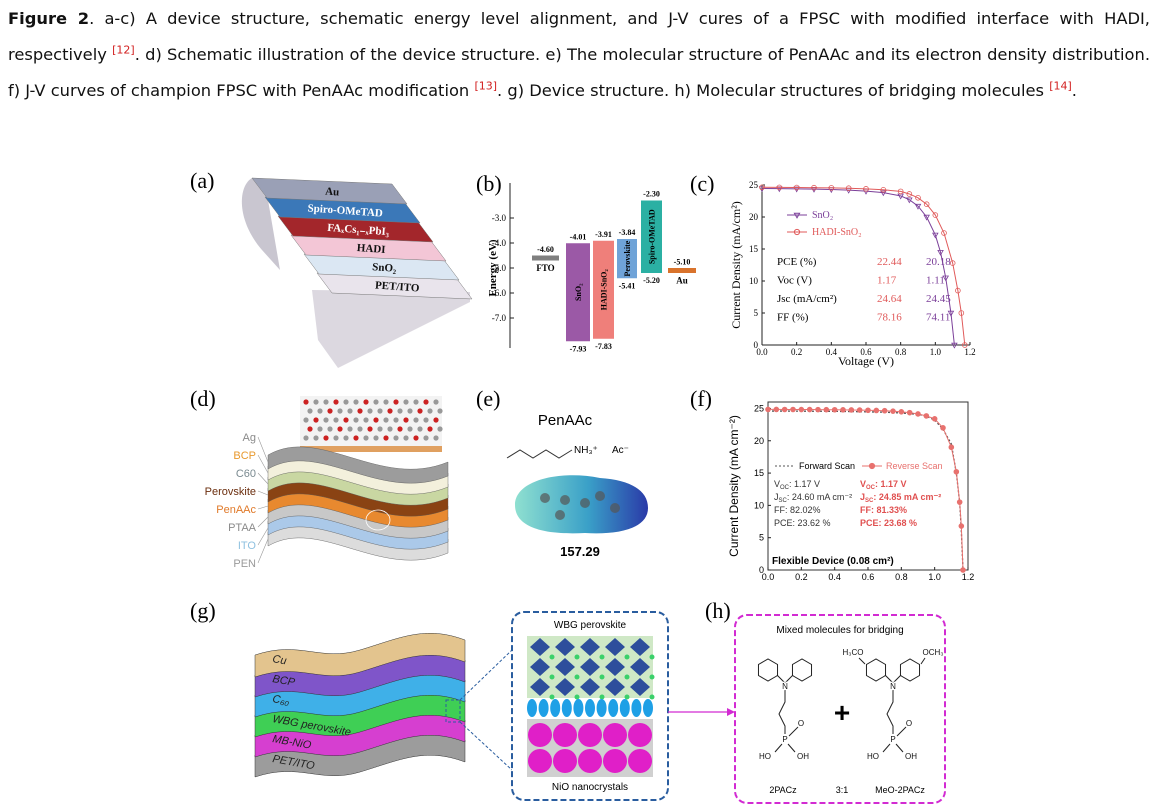  What do you see at coordinates (866, 352) in the screenshot?
I see `x-tick-label: 0.6` at bounding box center [866, 352].